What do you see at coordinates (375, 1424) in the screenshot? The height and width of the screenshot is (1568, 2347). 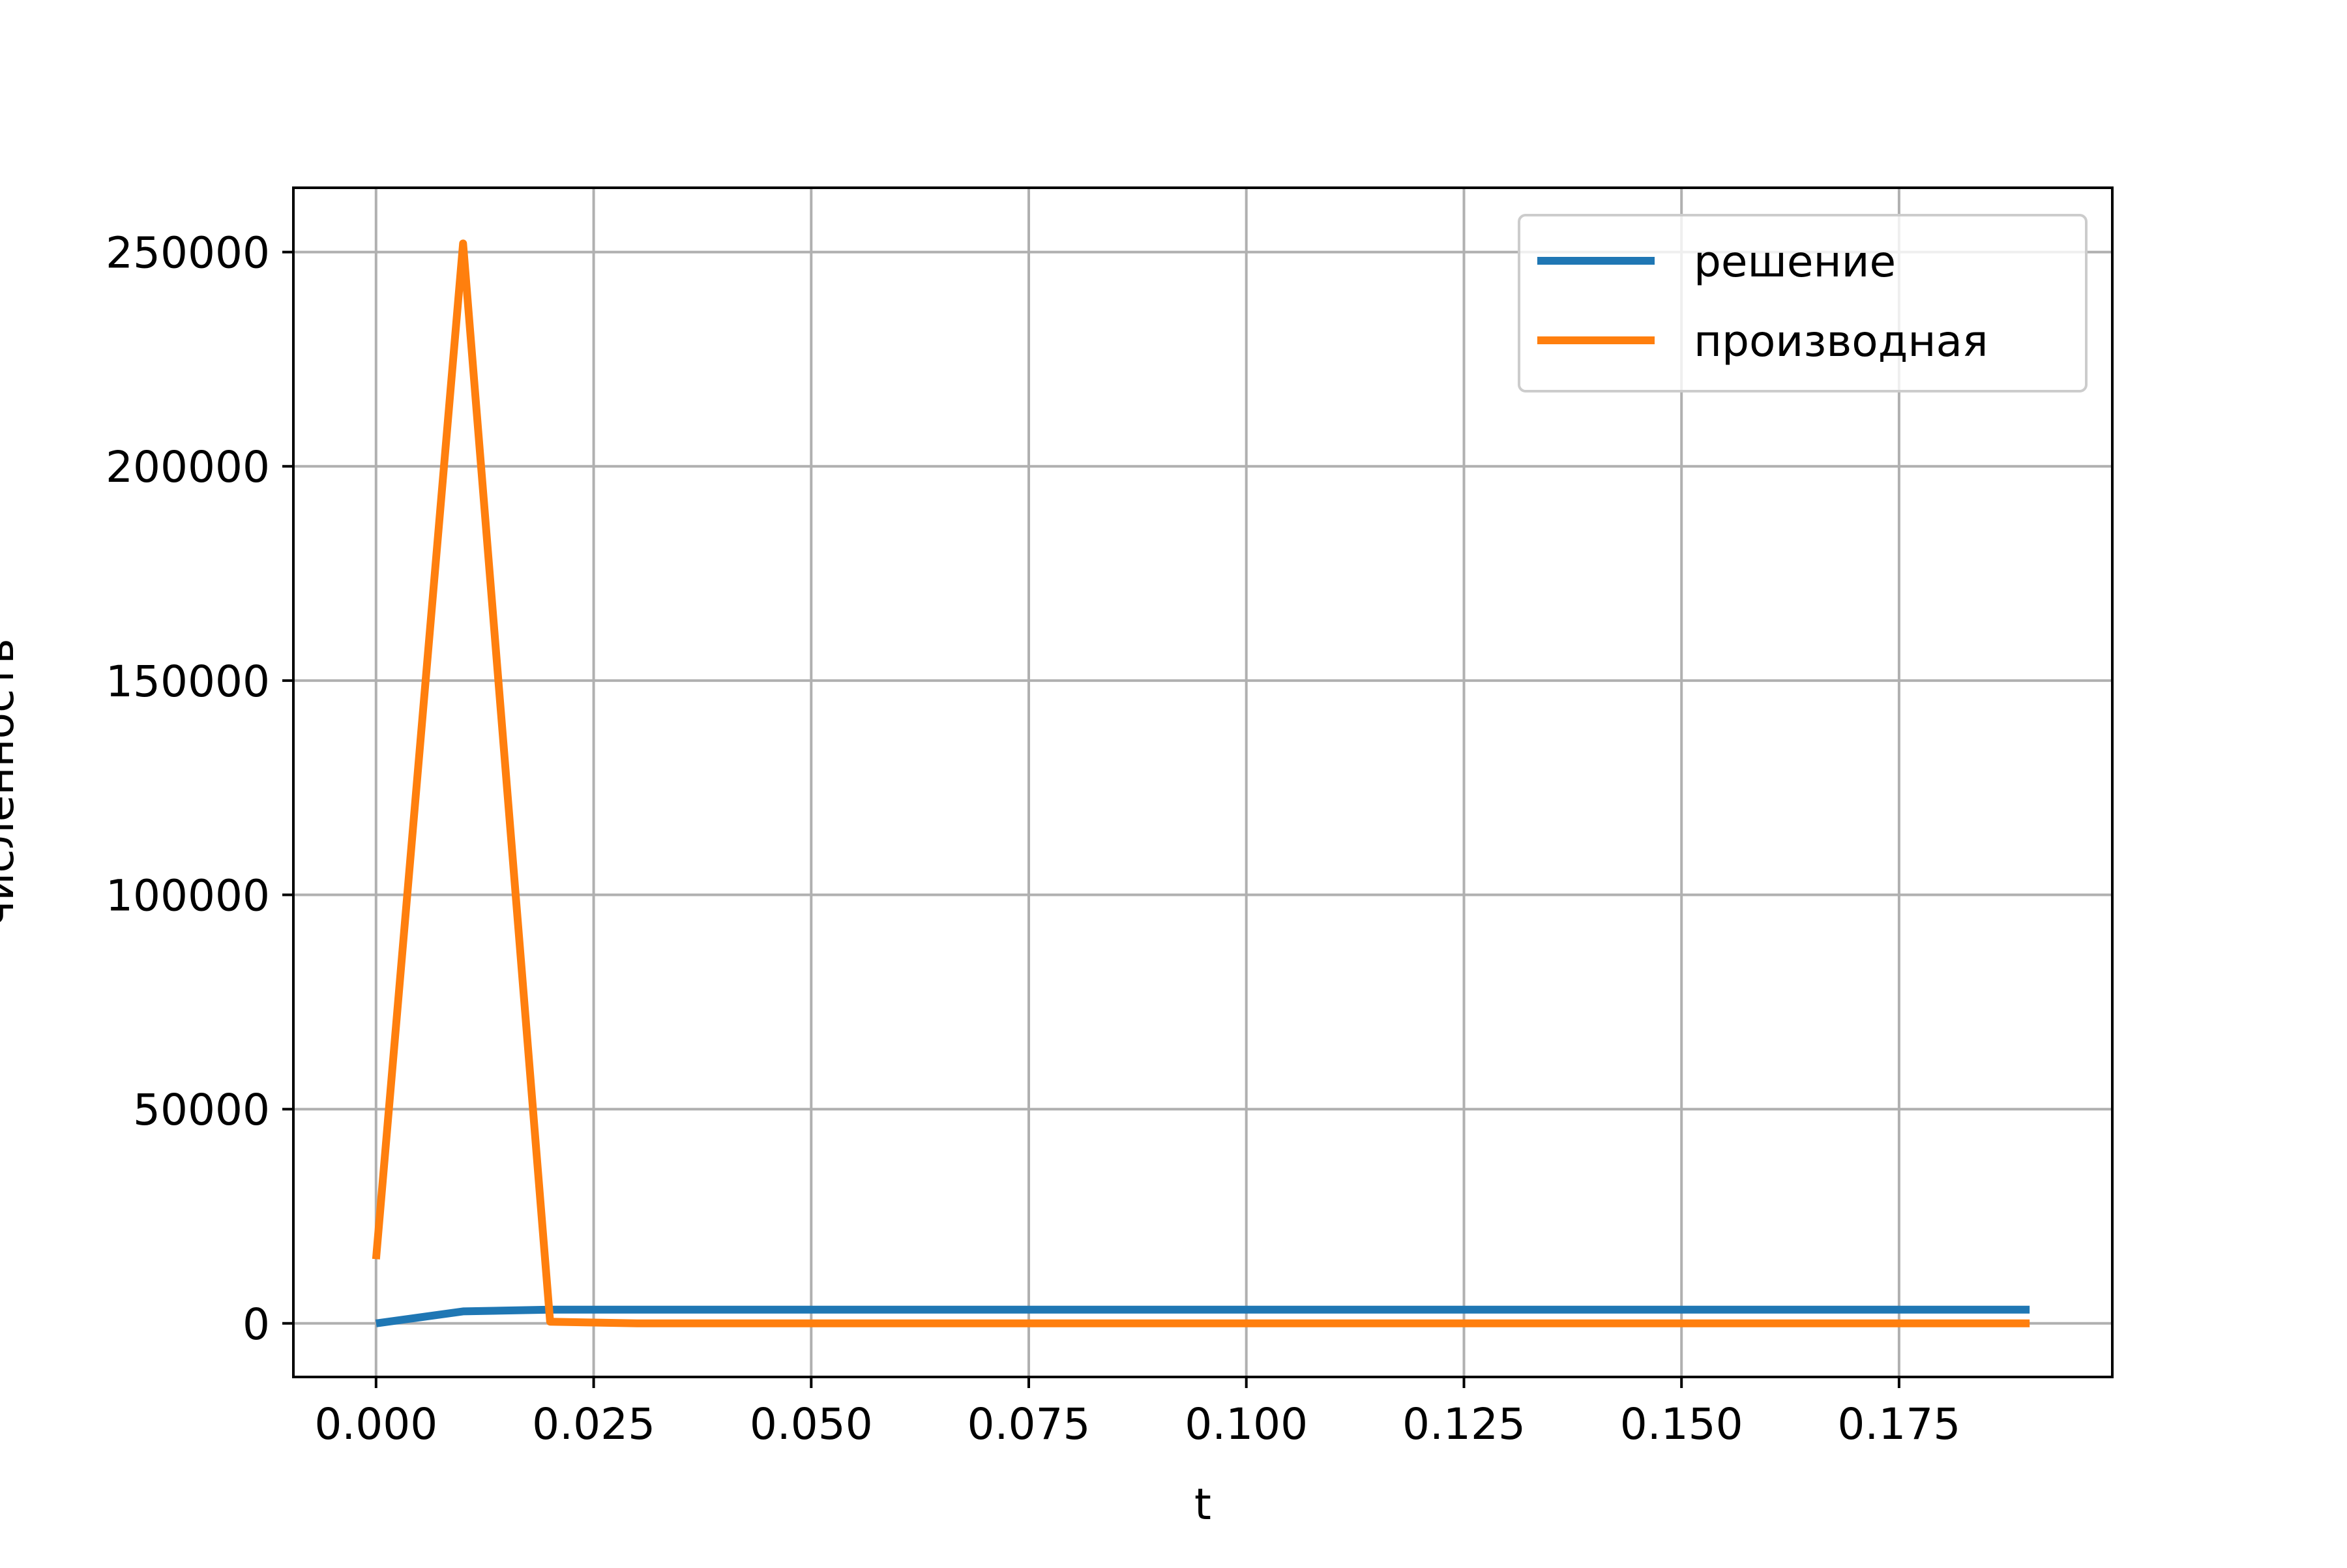 I see `x-tick-label: 0.000` at bounding box center [375, 1424].